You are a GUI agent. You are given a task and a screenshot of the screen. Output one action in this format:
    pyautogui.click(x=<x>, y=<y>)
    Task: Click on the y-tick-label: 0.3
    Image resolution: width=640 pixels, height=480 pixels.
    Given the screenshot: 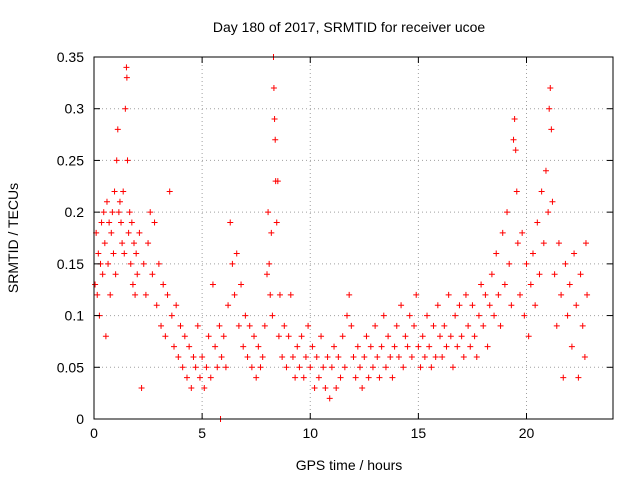 What is the action you would take?
    pyautogui.click(x=75, y=109)
    